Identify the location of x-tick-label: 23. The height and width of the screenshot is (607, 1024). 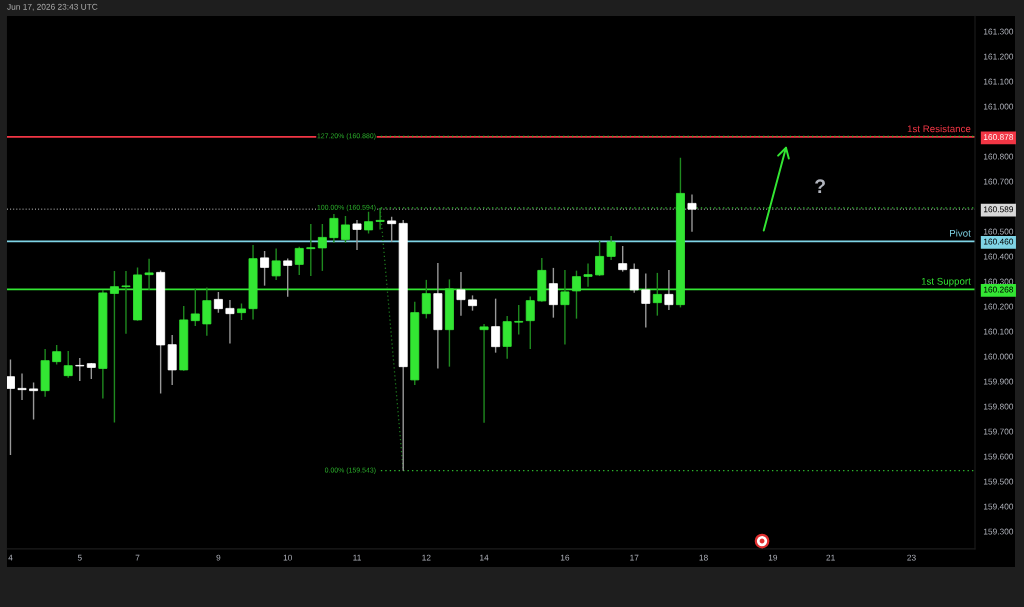
(911, 557).